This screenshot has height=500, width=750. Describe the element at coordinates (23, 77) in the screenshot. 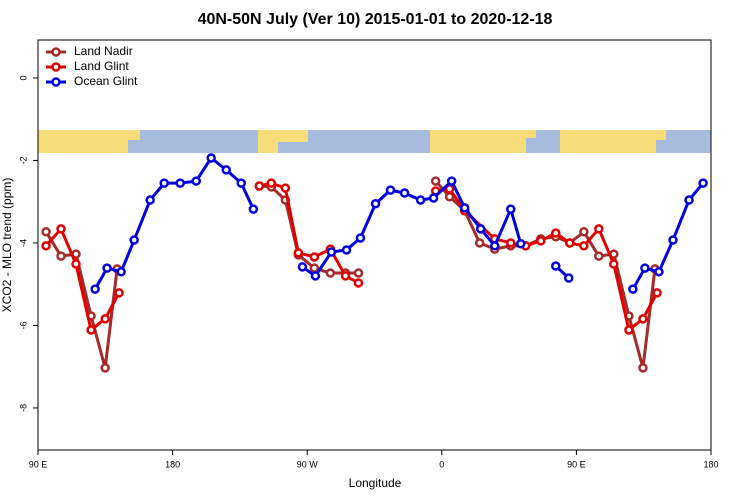

I see `y-tick-label: 0` at that location.